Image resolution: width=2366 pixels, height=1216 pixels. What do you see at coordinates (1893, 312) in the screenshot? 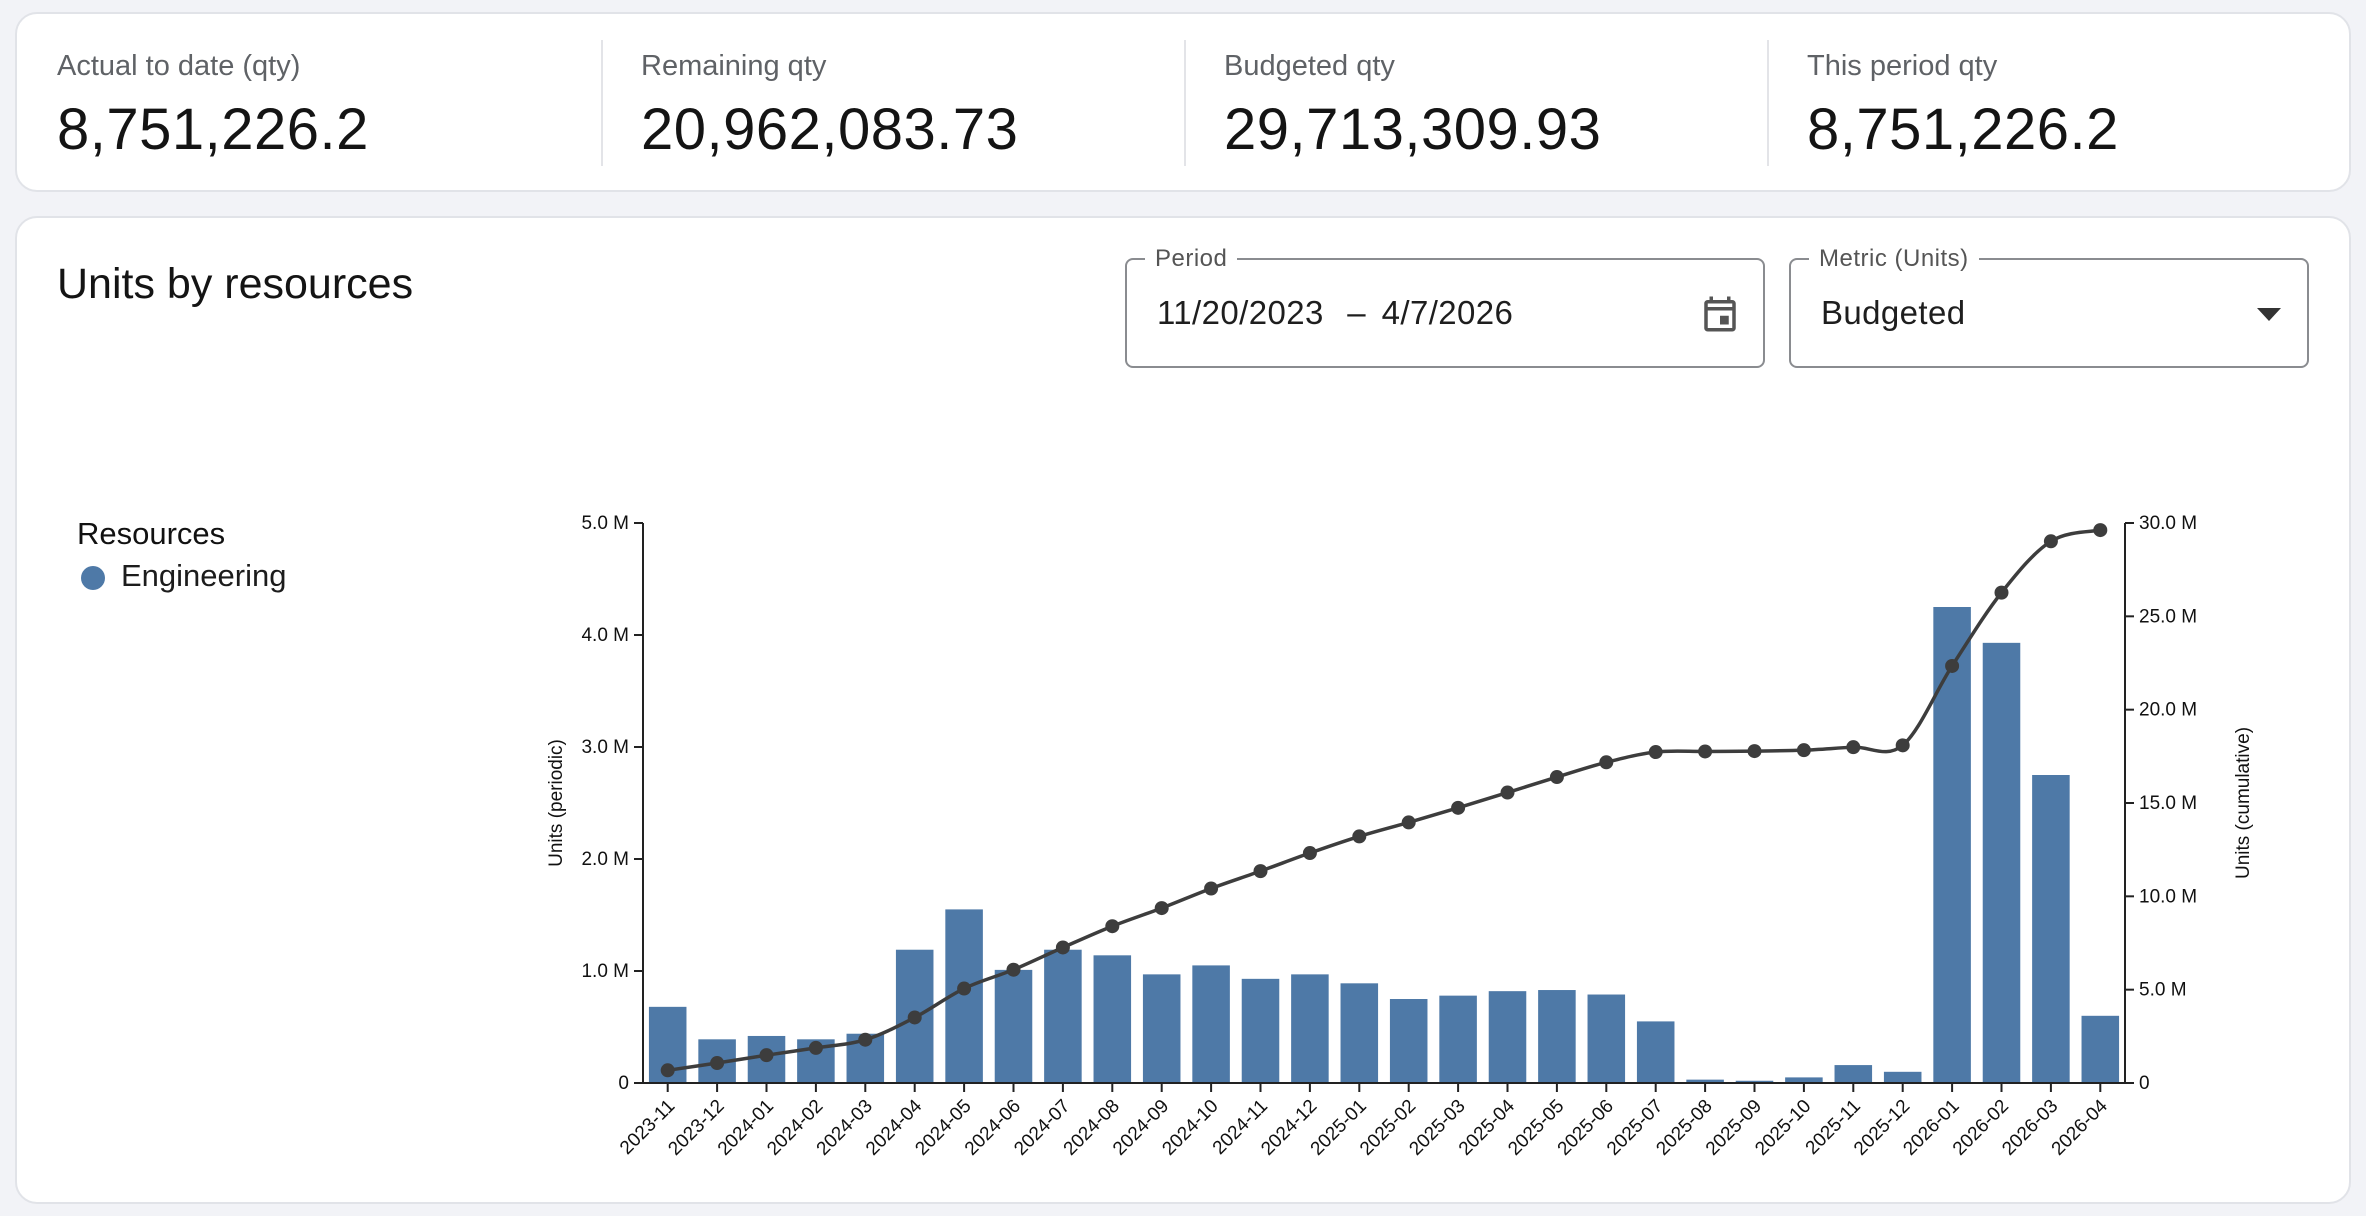
I see `metric-value: Budgeted` at bounding box center [1893, 312].